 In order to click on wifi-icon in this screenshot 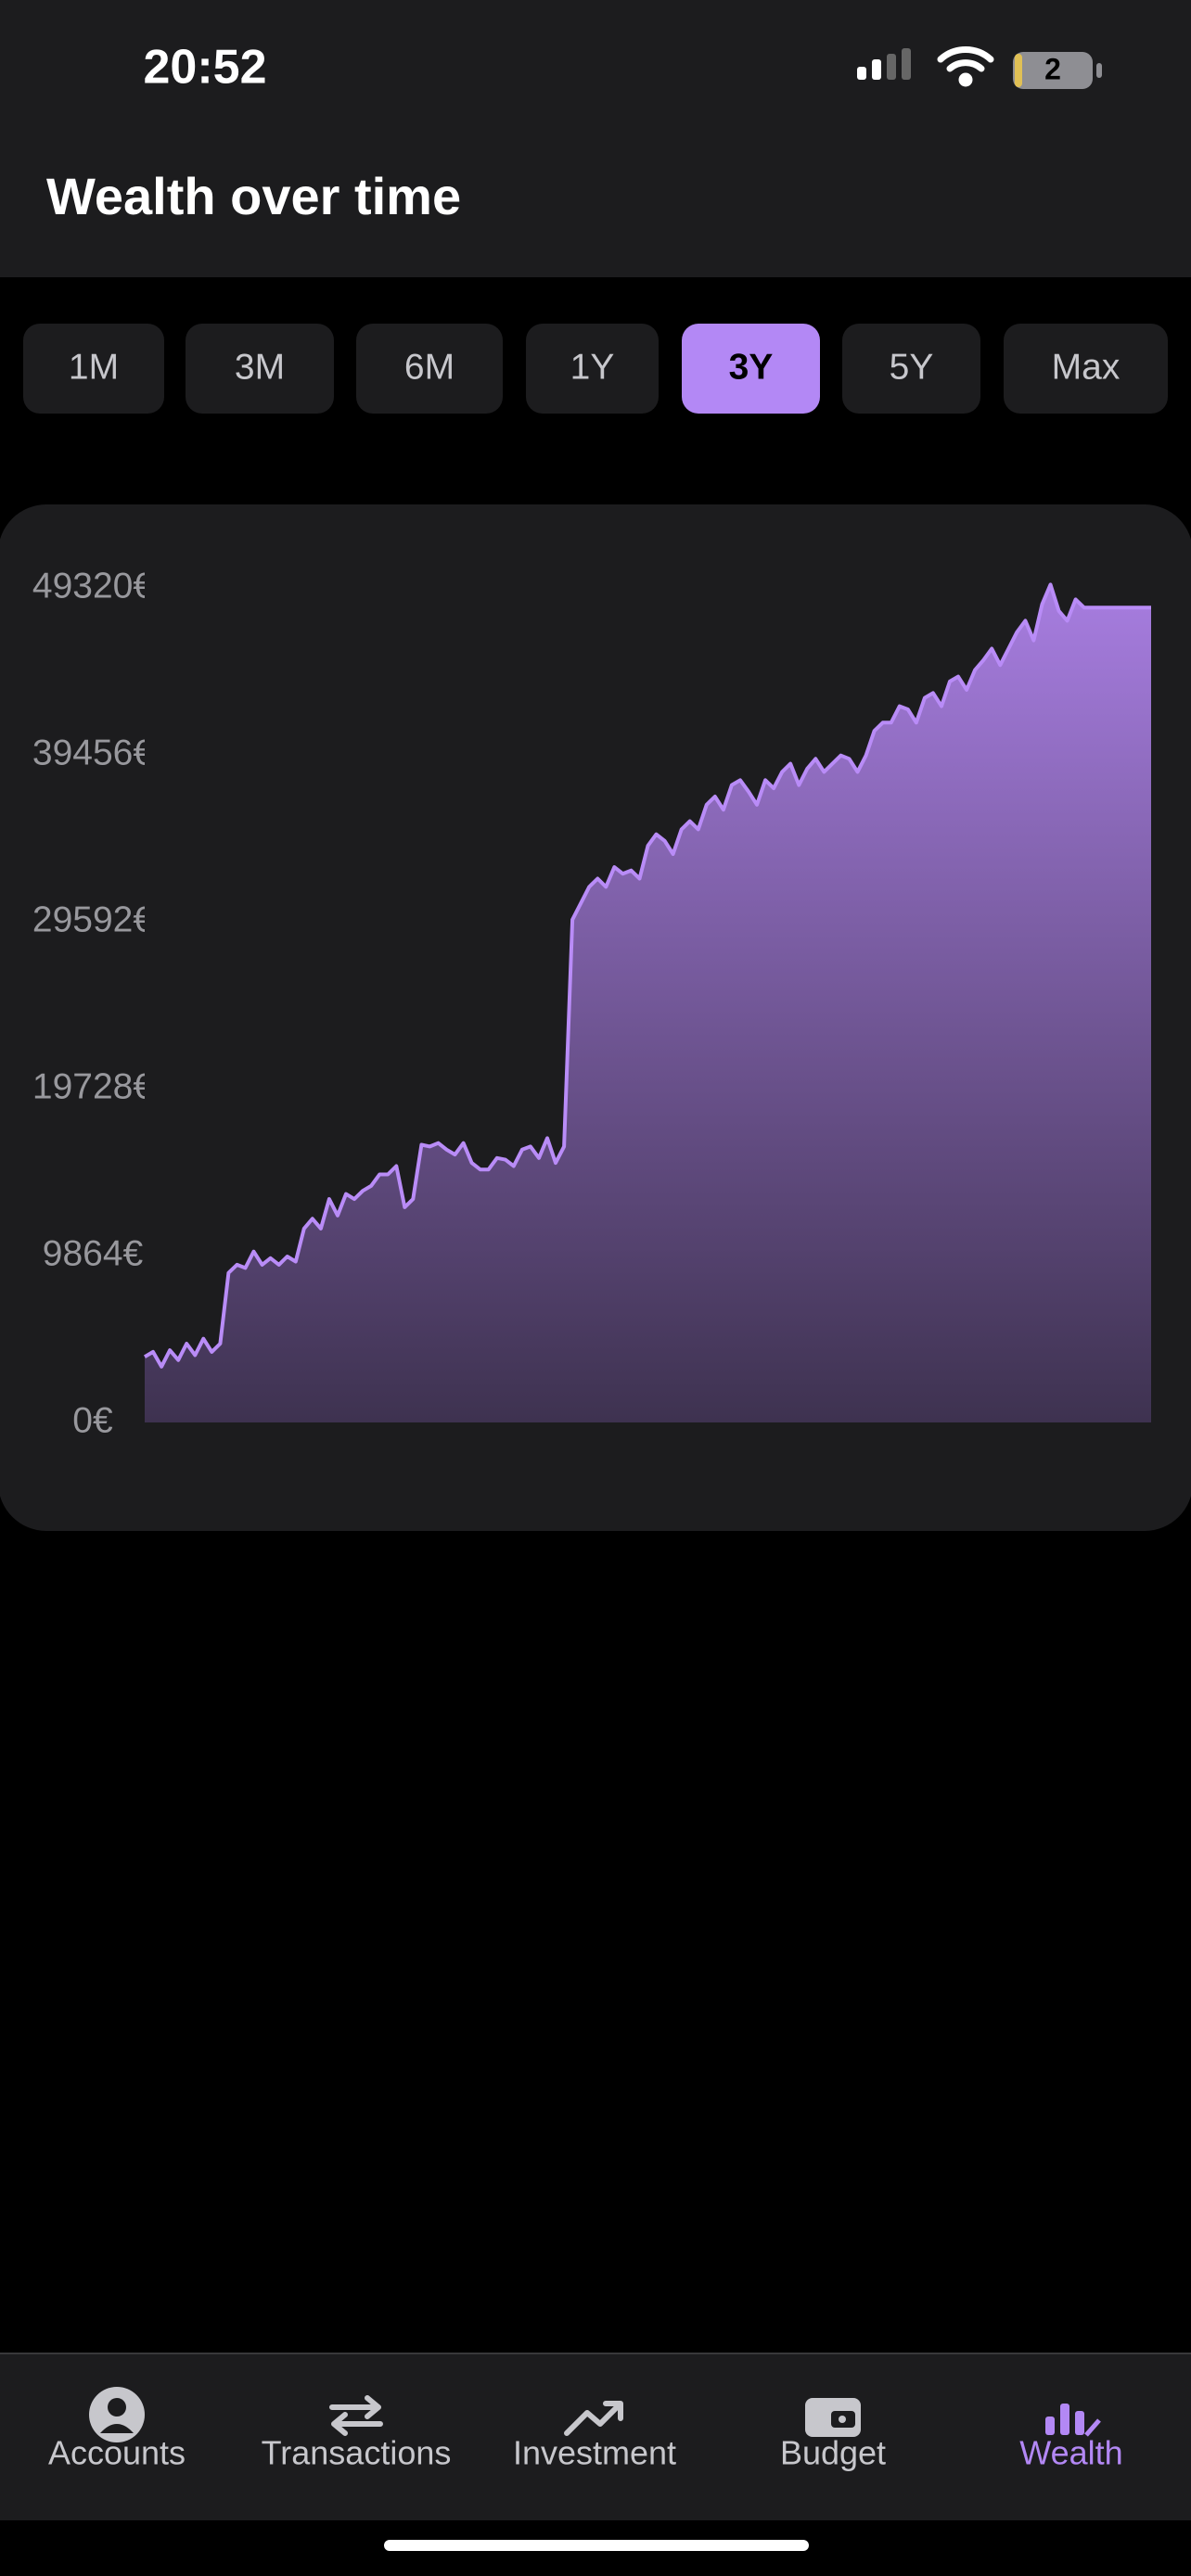, I will do `click(966, 66)`.